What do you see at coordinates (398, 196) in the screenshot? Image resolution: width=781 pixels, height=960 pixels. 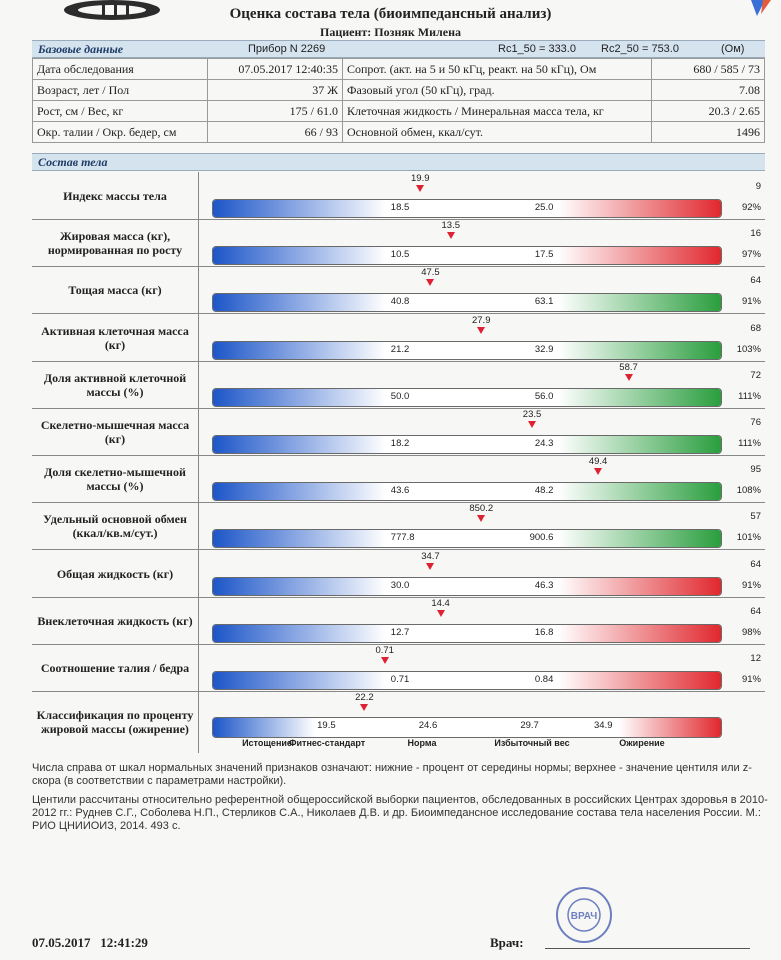 I see `composition-row: Индекс массы тела 19.9 9 92% 18.5 25.0` at bounding box center [398, 196].